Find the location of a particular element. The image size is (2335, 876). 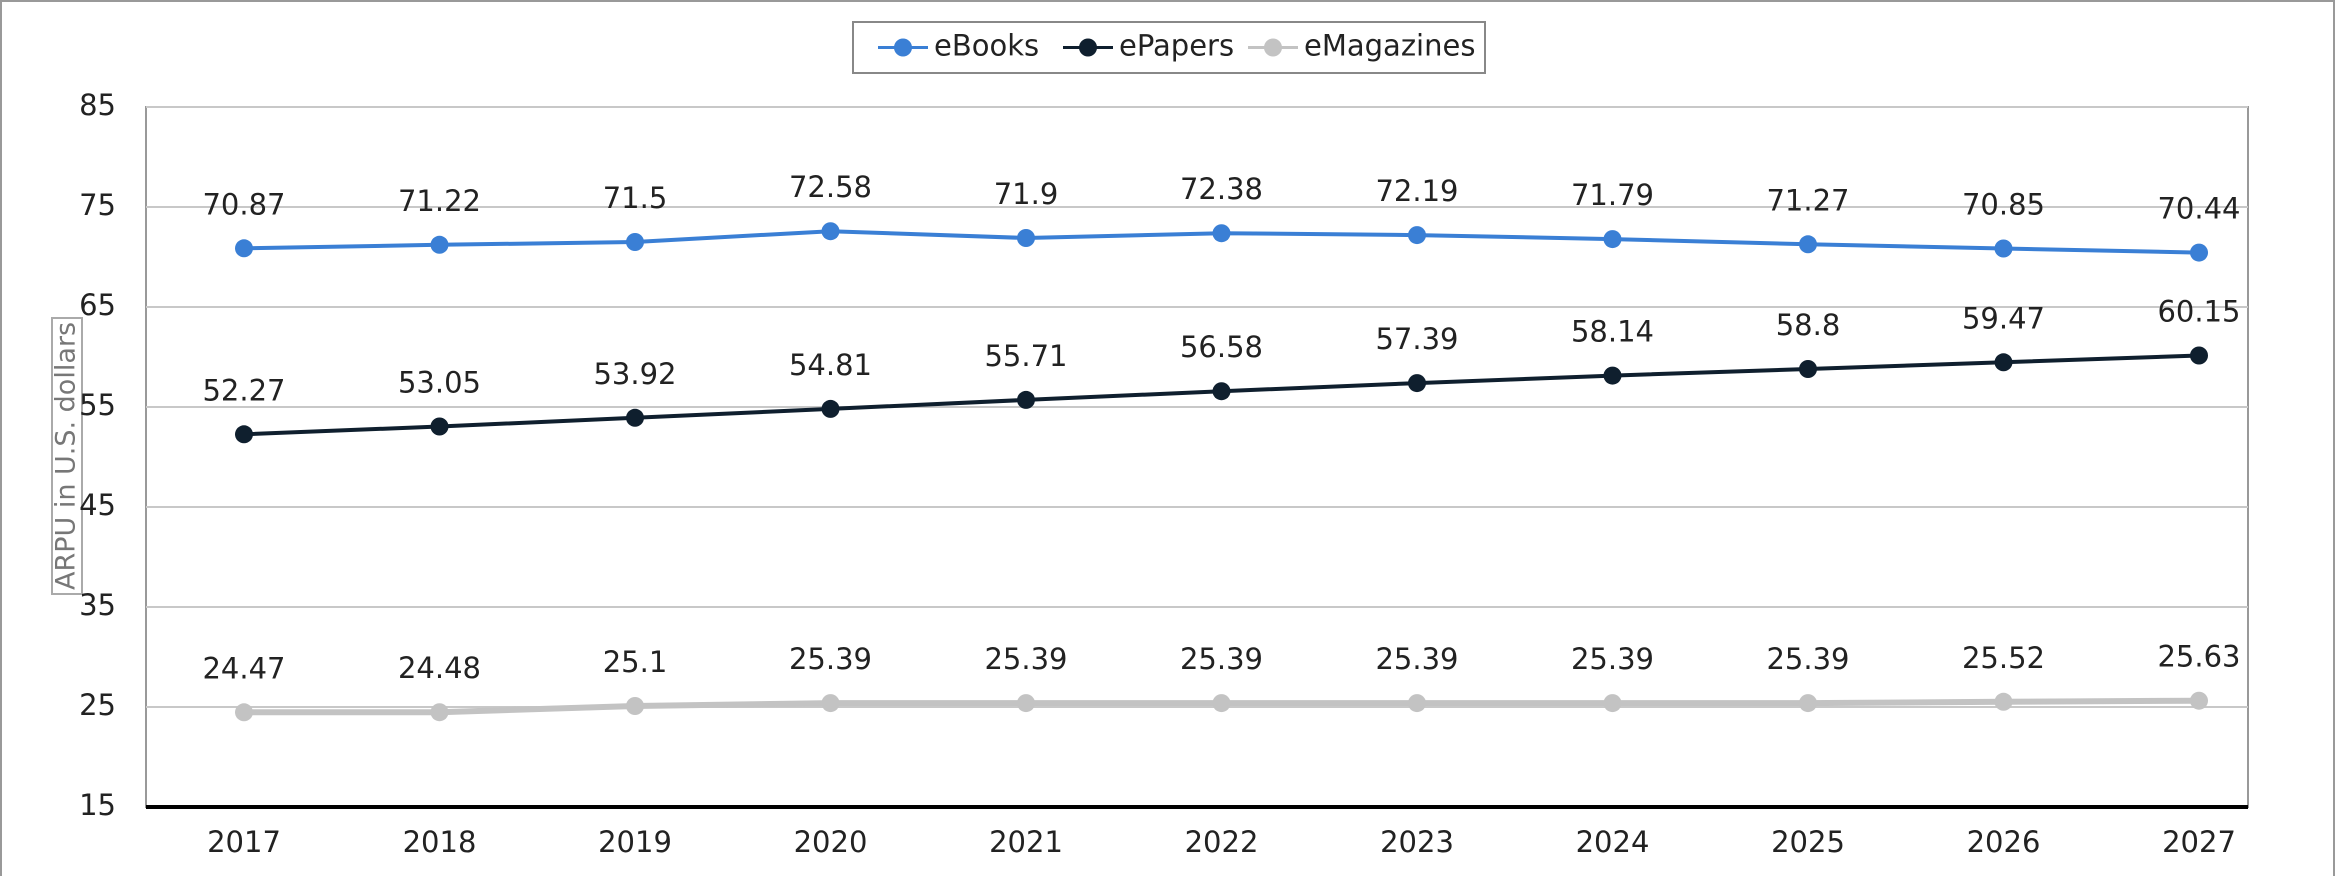

x-tick-label: 2018 is located at coordinates (440, 842).